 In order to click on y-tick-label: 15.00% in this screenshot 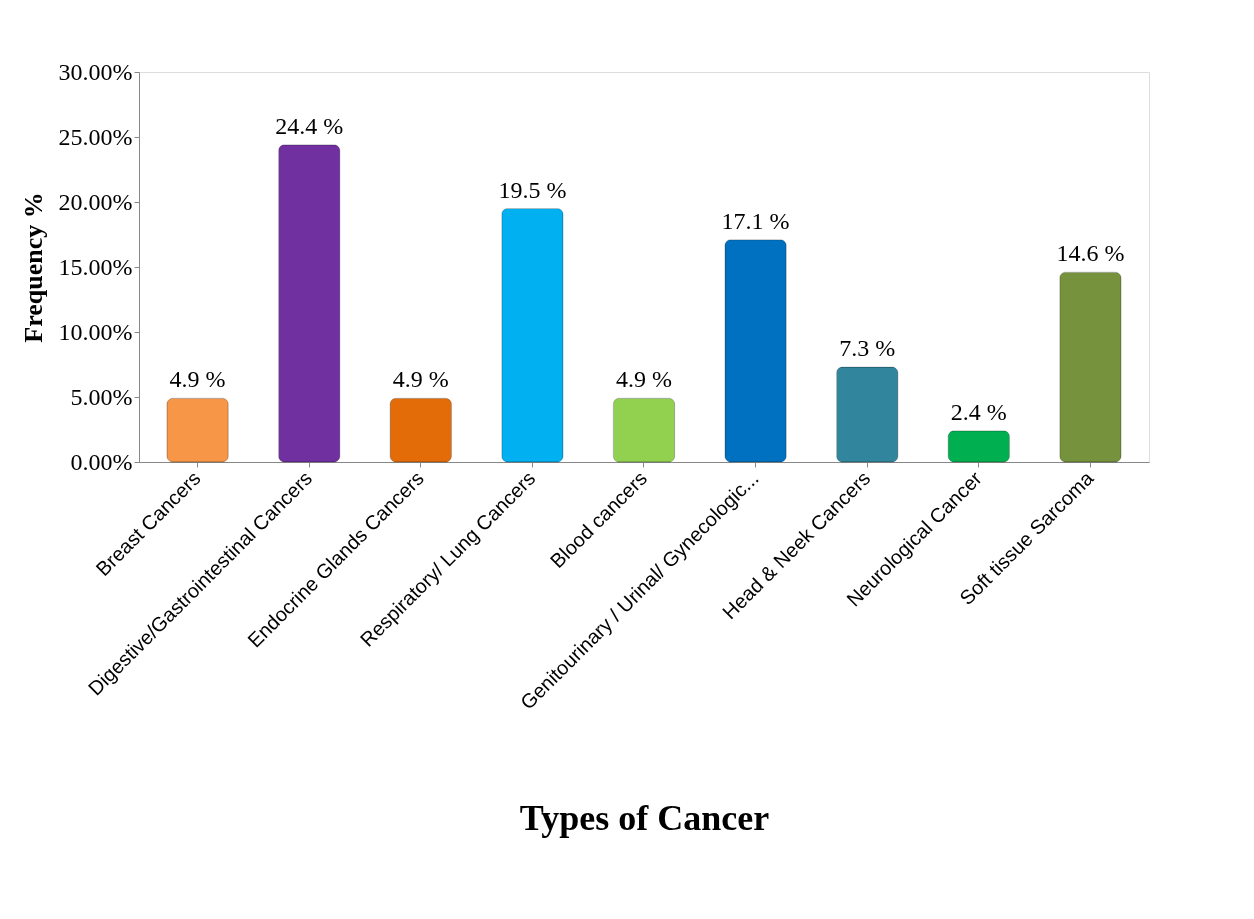, I will do `click(95, 266)`.